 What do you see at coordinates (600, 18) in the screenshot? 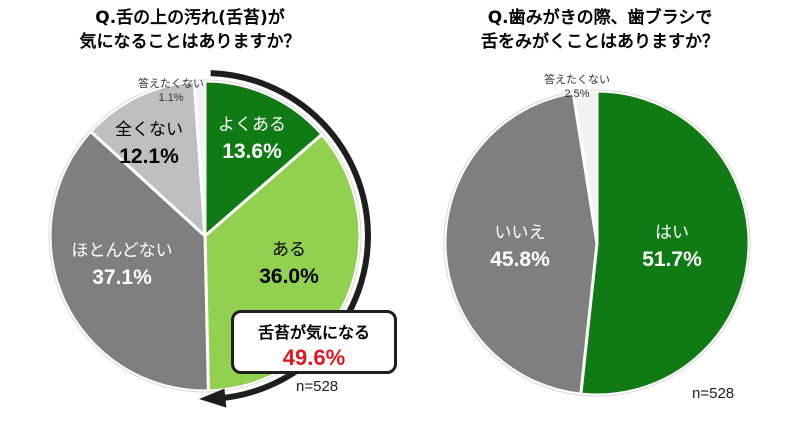
I see `chart-title-right-line-1: Q.歯みがきの際、歯ブラシで` at bounding box center [600, 18].